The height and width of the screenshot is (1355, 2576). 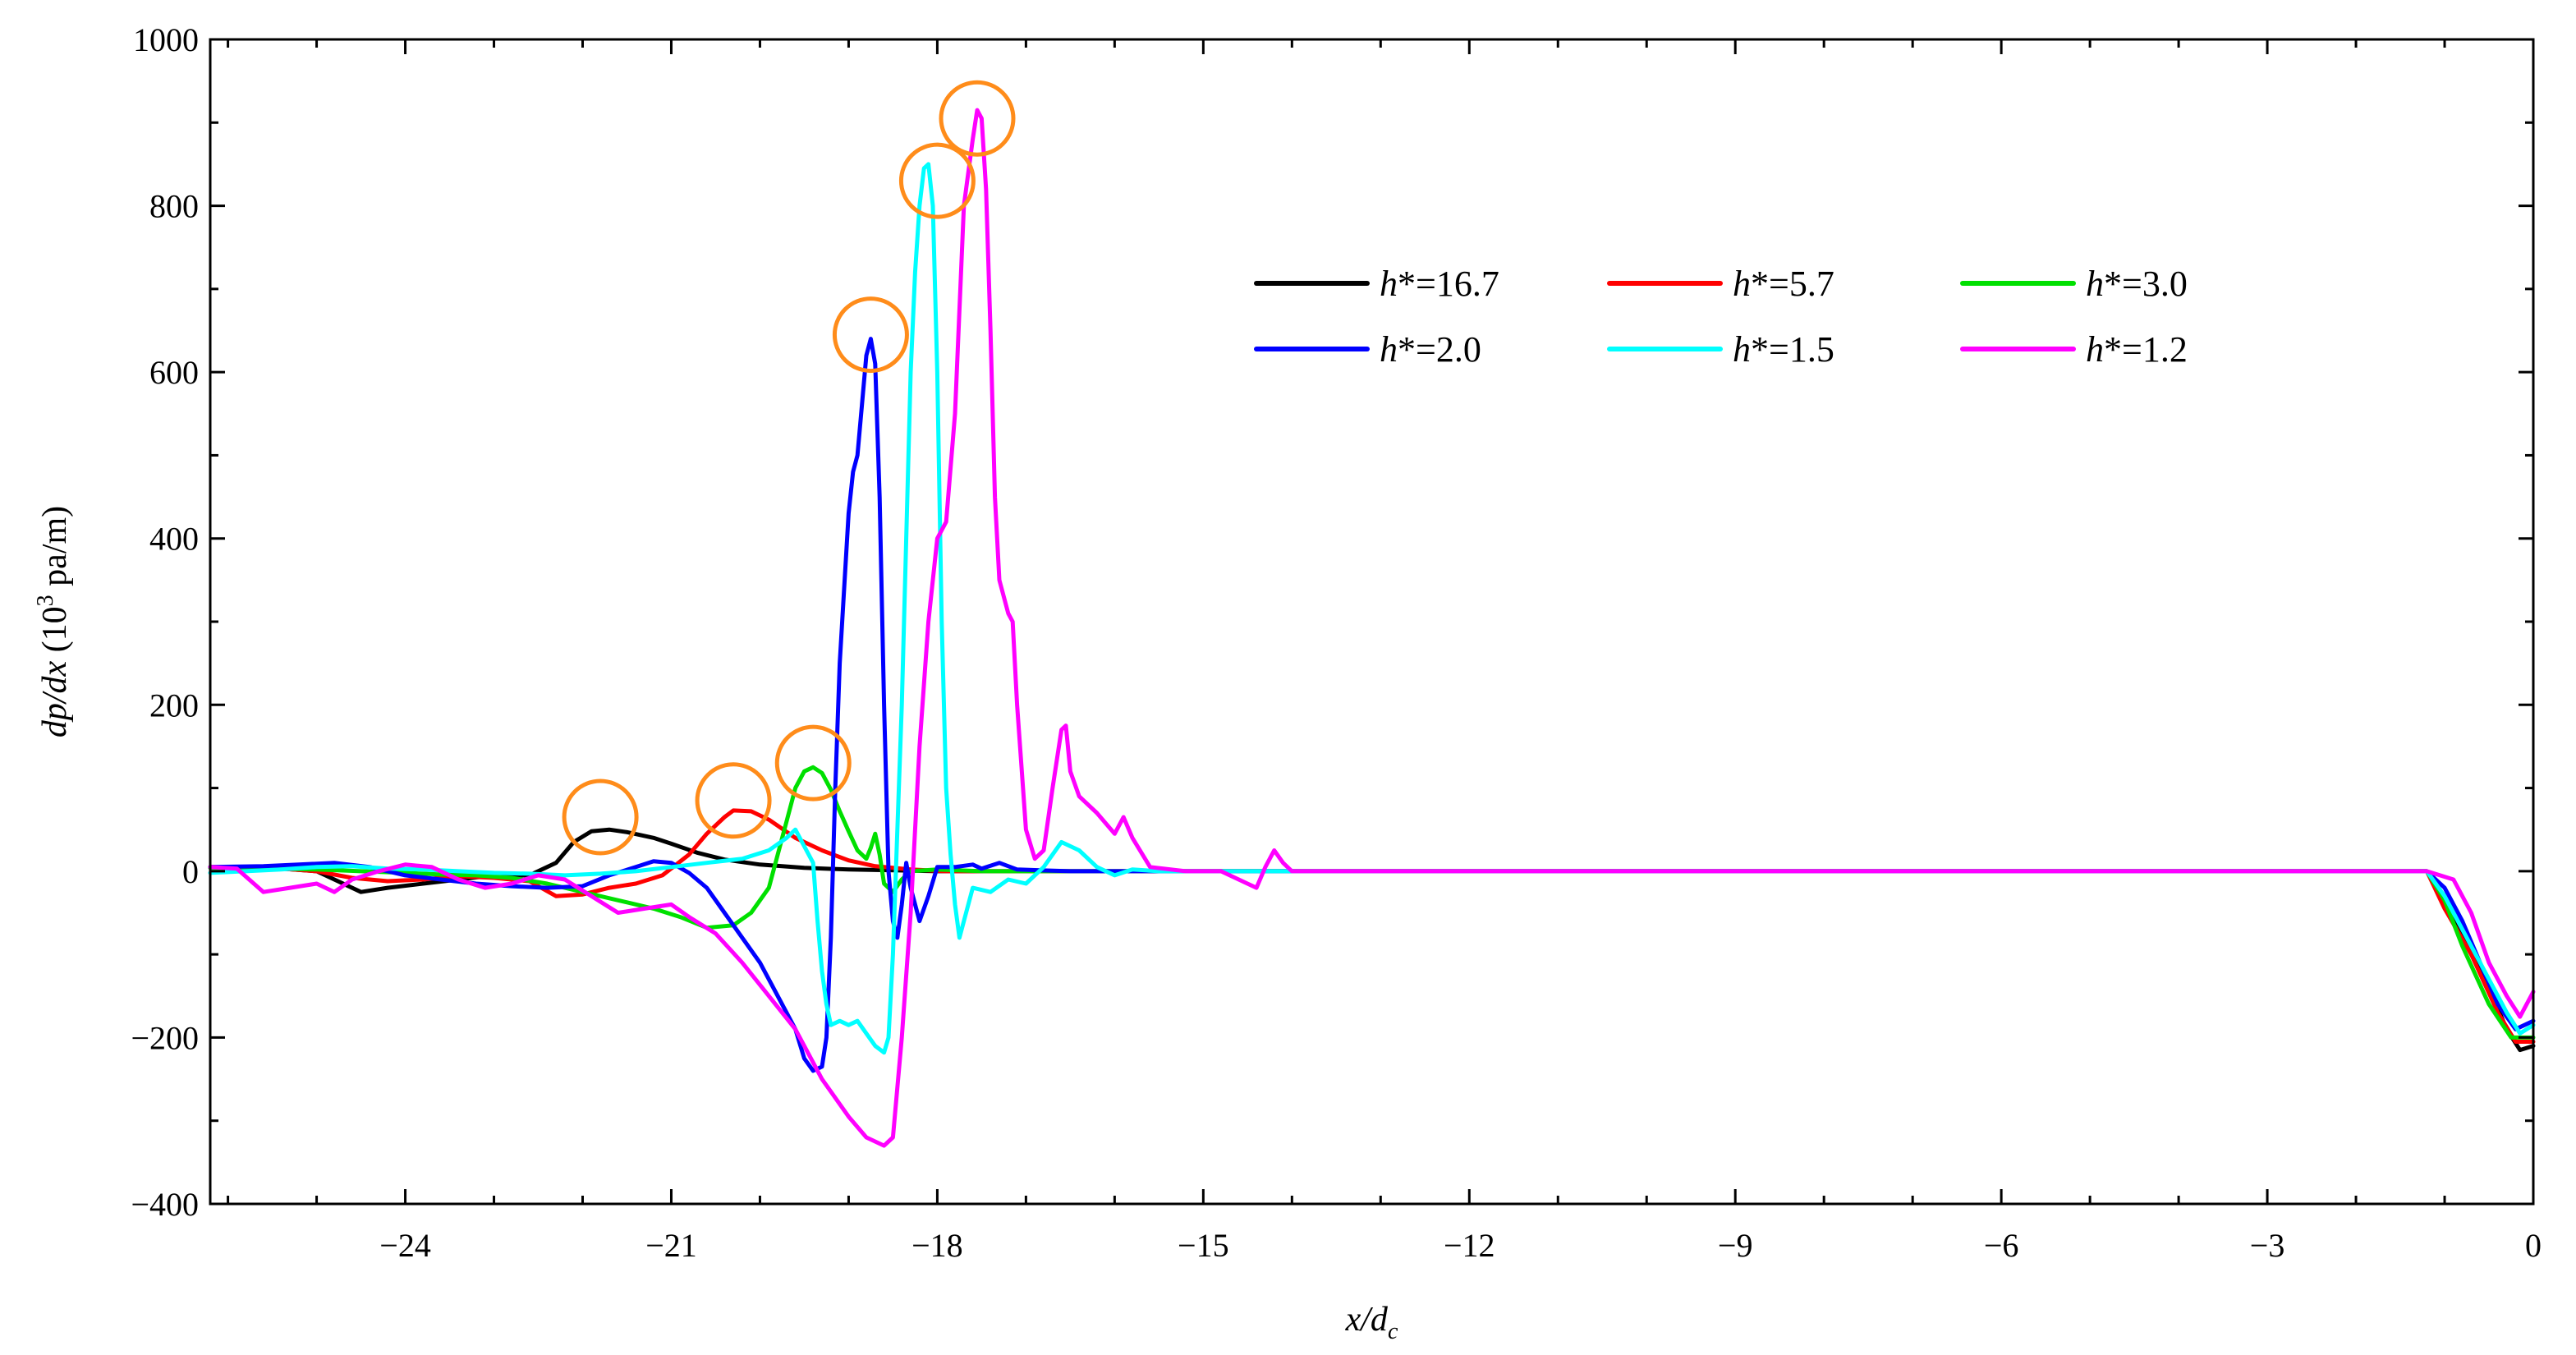 I want to click on x-tick-label: −3, so click(x=2267, y=1245).